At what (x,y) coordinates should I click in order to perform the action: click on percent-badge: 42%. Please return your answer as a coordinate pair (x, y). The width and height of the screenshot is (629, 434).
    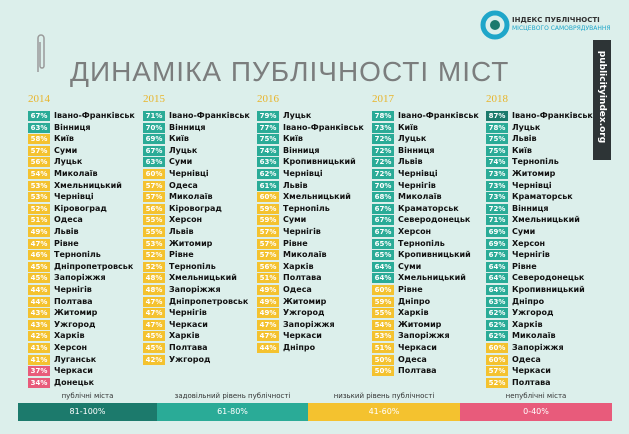
    Looking at the image, I should click on (154, 359).